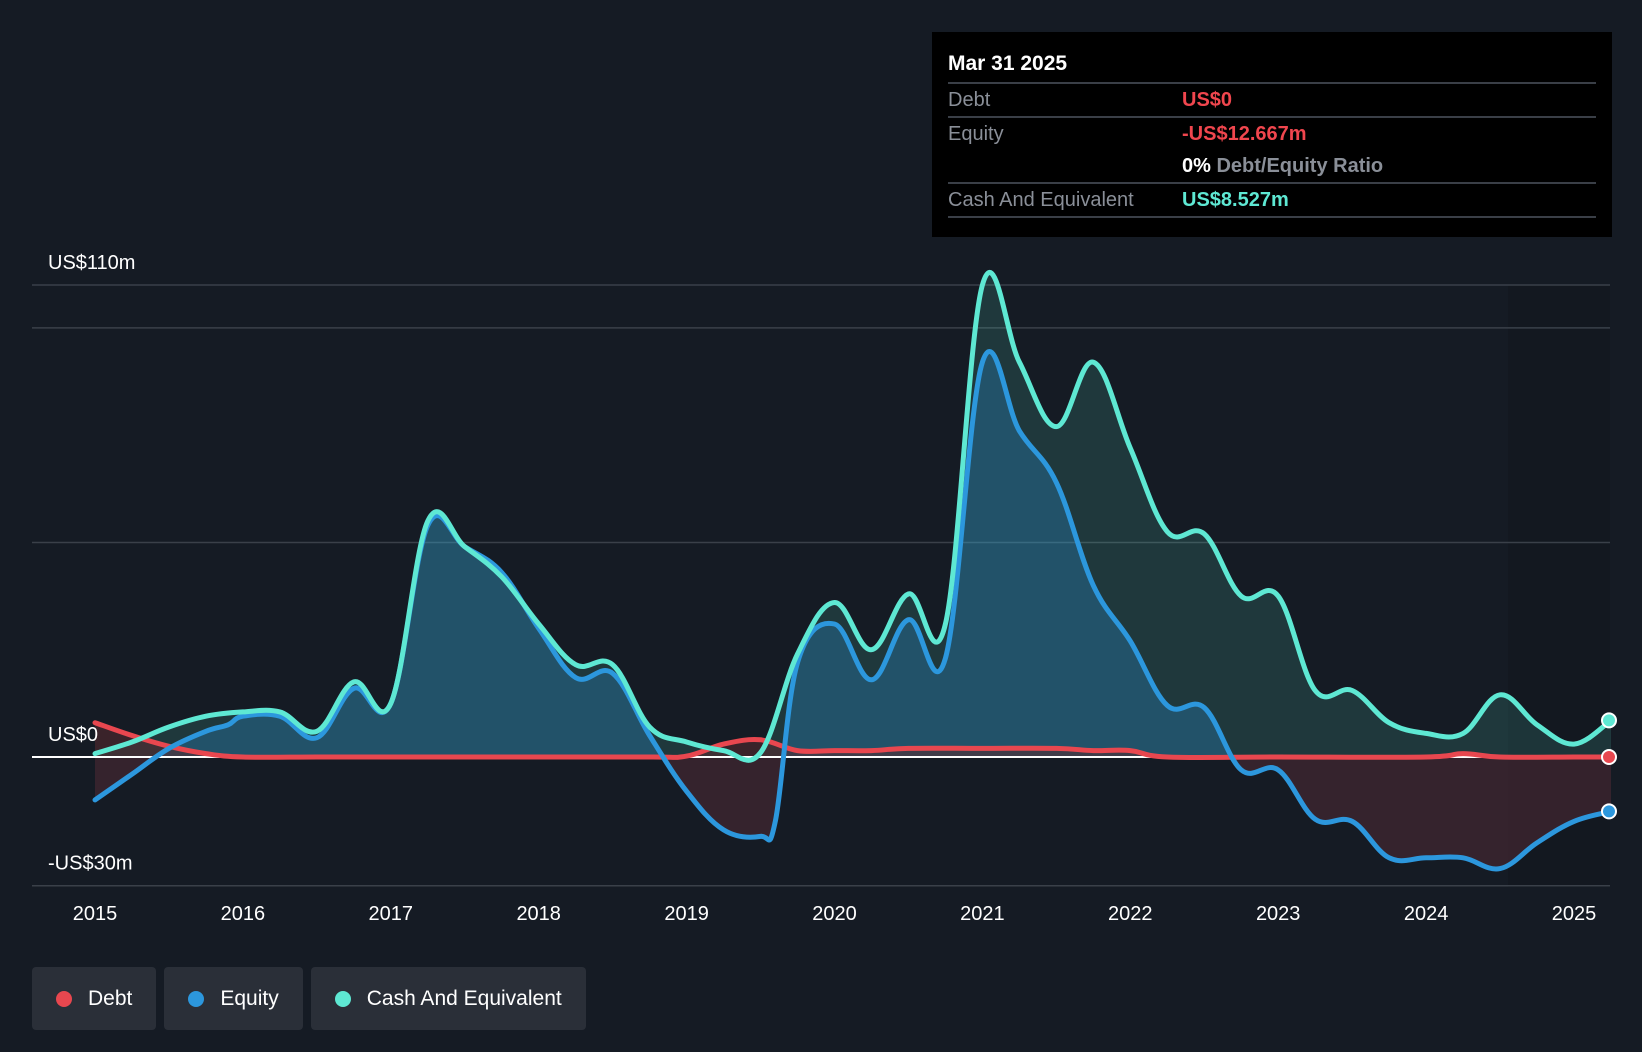  Describe the element at coordinates (73, 735) in the screenshot. I see `y-tick-label: US$0` at that location.